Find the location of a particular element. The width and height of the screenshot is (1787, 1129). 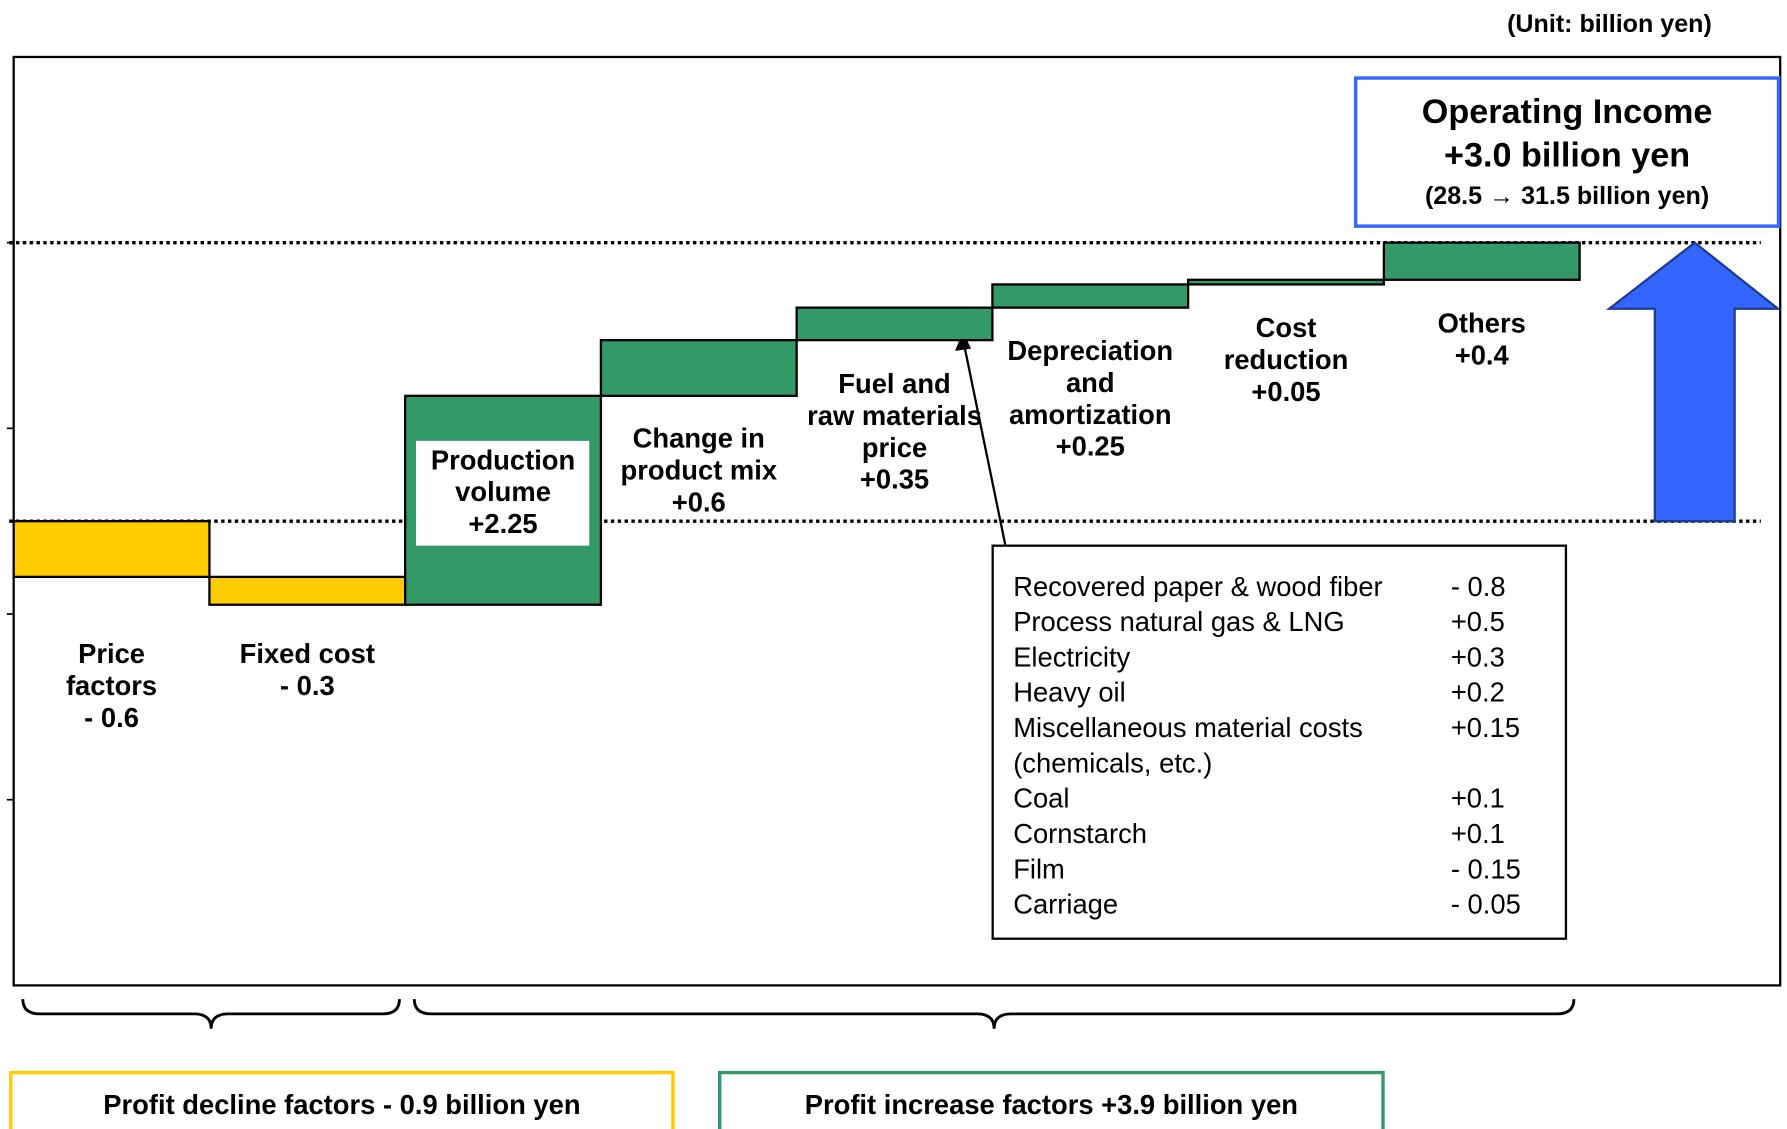

category-label: Price factors - 0.6 is located at coordinates (111, 687).